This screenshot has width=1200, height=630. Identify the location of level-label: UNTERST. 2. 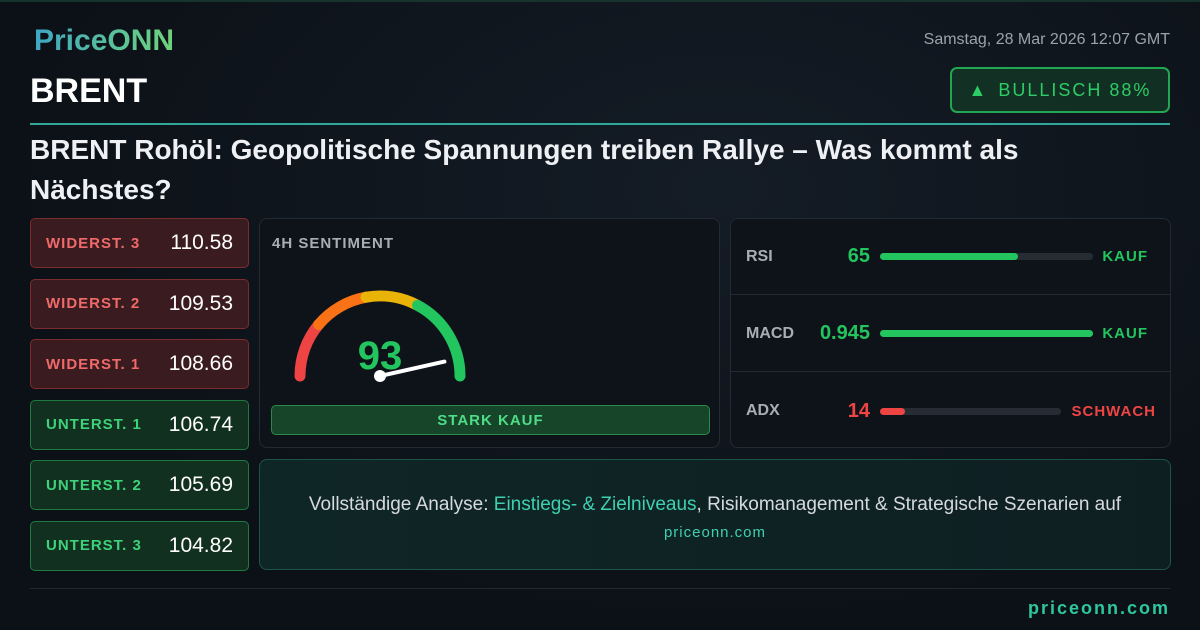
(94, 485).